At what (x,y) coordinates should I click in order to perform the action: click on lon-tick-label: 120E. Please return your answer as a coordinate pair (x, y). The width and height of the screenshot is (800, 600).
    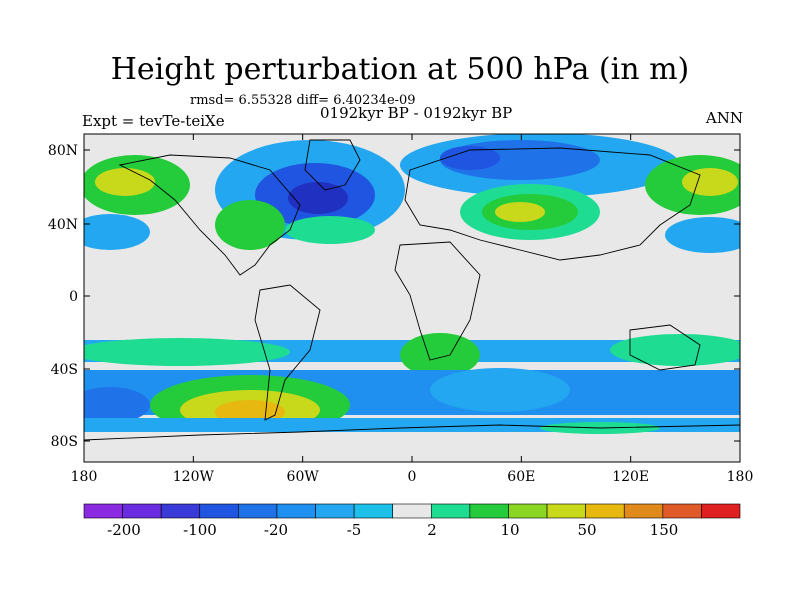
    Looking at the image, I should click on (630, 477).